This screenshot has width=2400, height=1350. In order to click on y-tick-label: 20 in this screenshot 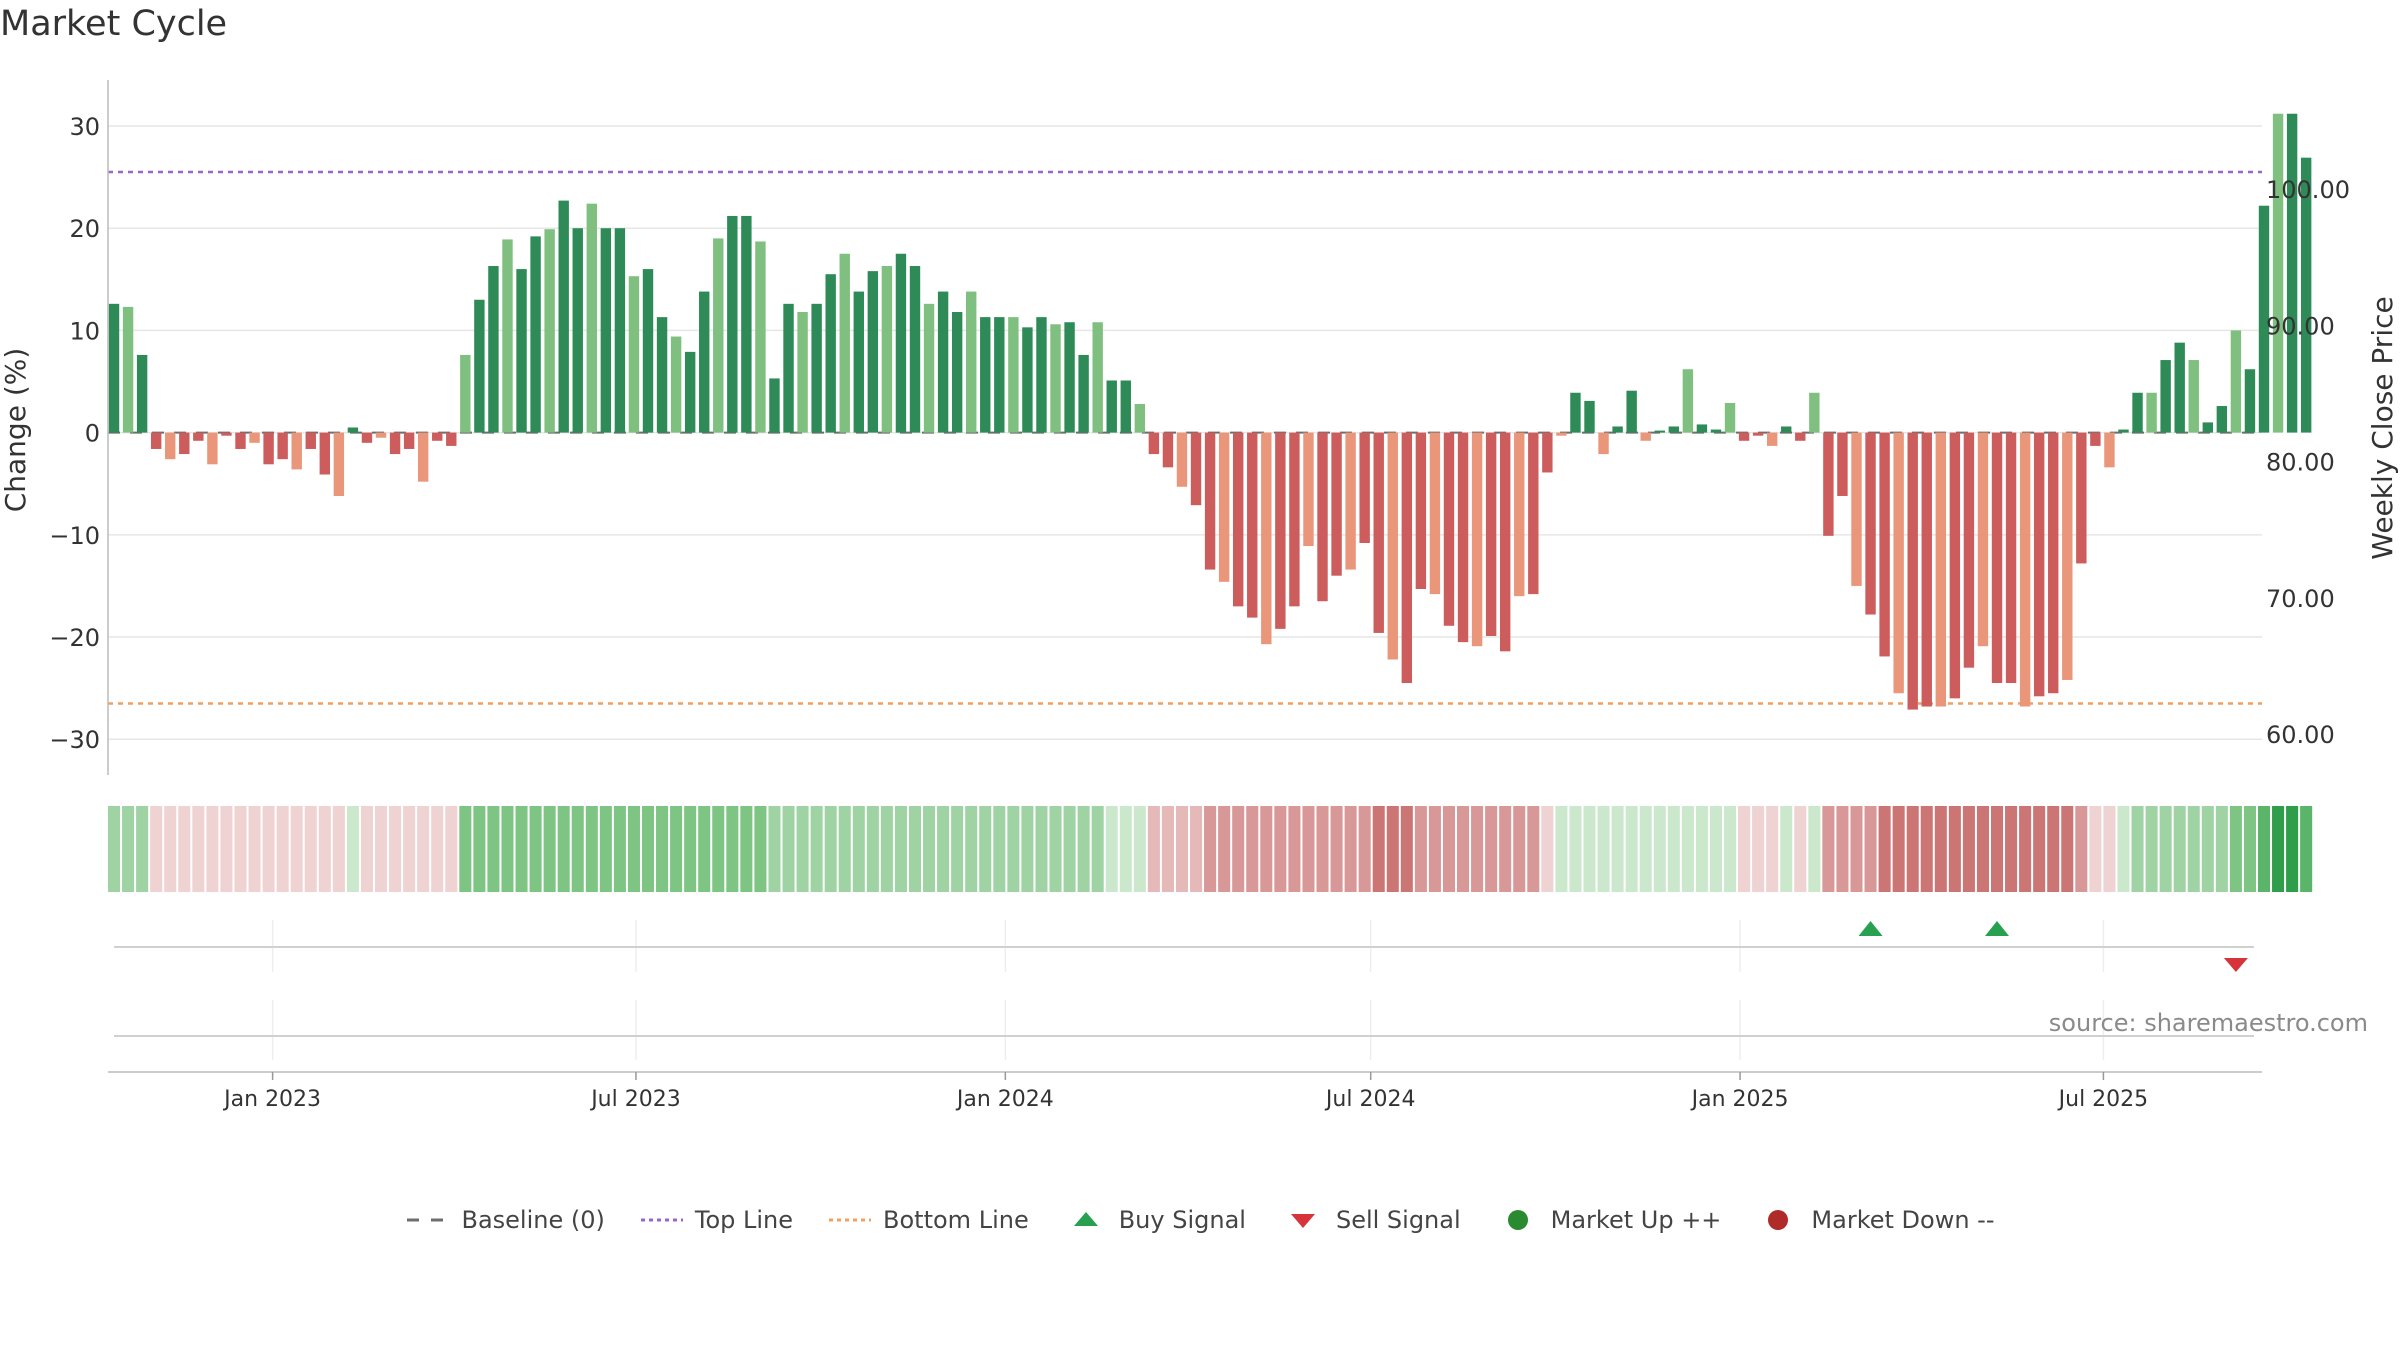, I will do `click(84, 229)`.